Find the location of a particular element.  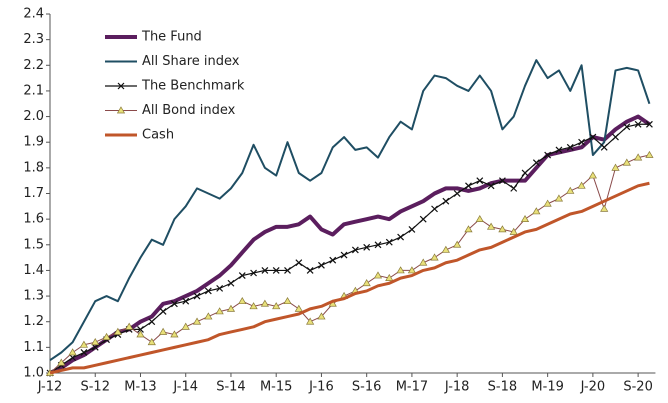

y-tick-label: 1.8 is located at coordinates (33, 167).